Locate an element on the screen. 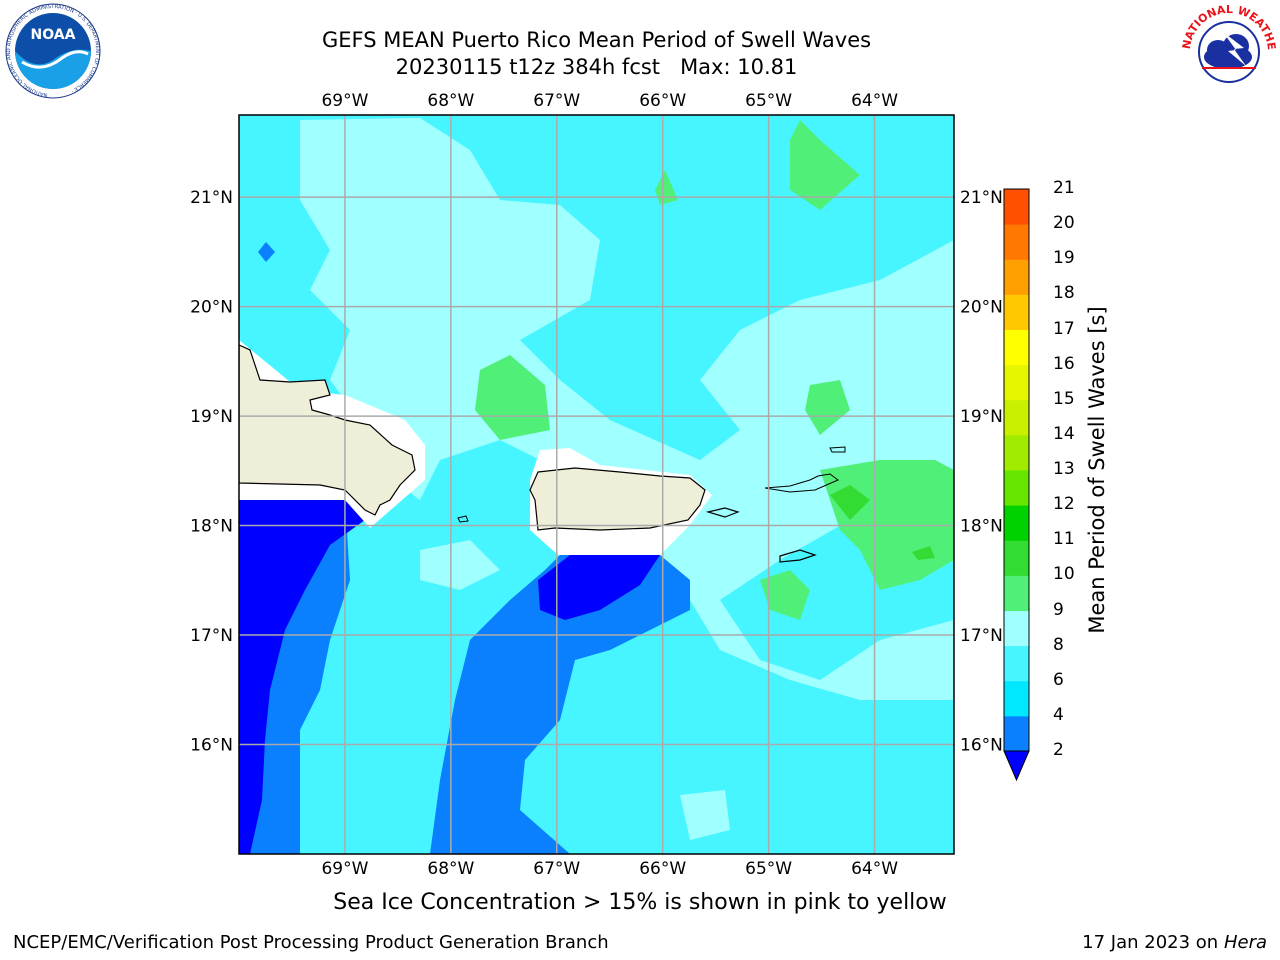 The width and height of the screenshot is (1280, 960). footer-date-text: 17 Jan 2023 on is located at coordinates (1153, 942).